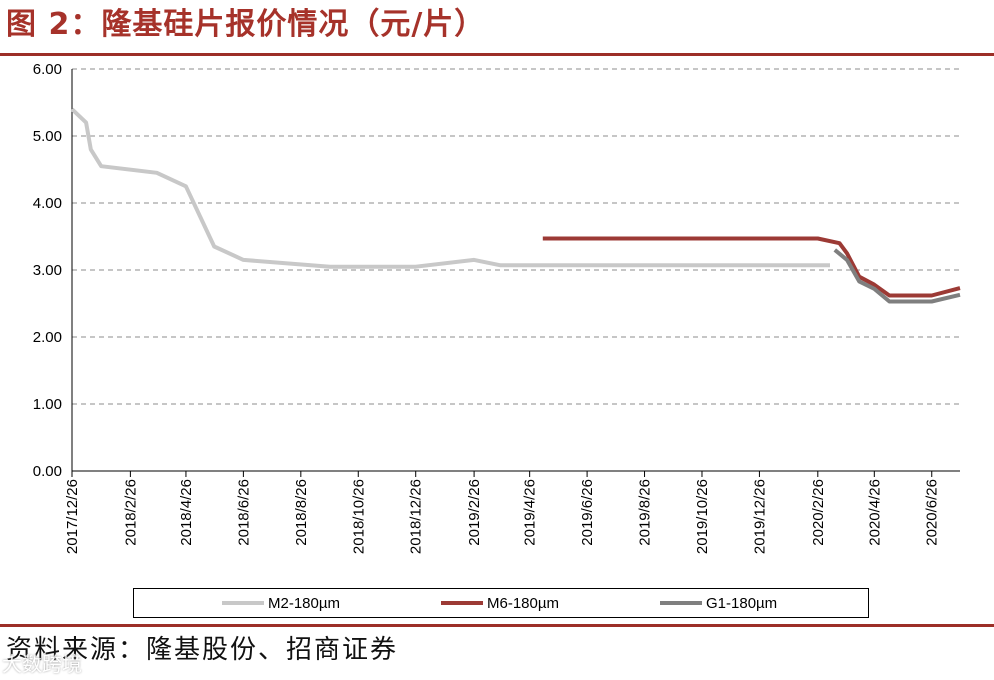 This screenshot has height=680, width=994. What do you see at coordinates (523, 603) in the screenshot?
I see `legend-label-m6: M6-180µm` at bounding box center [523, 603].